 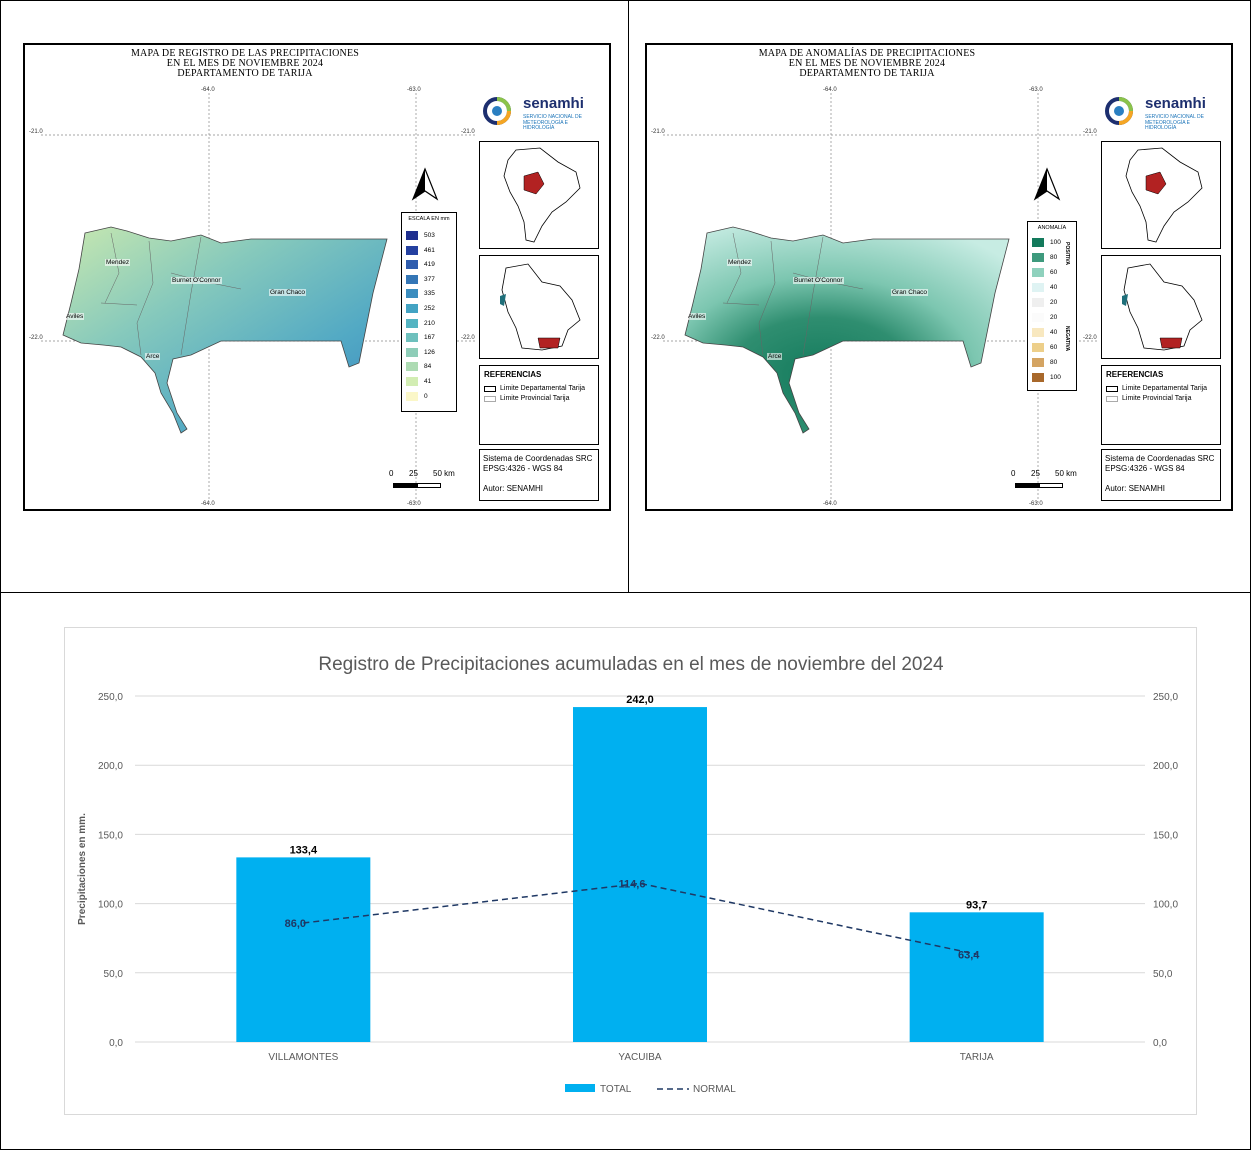 What do you see at coordinates (428, 367) in the screenshot?
I see `precip-legend-label: 84` at bounding box center [428, 367].